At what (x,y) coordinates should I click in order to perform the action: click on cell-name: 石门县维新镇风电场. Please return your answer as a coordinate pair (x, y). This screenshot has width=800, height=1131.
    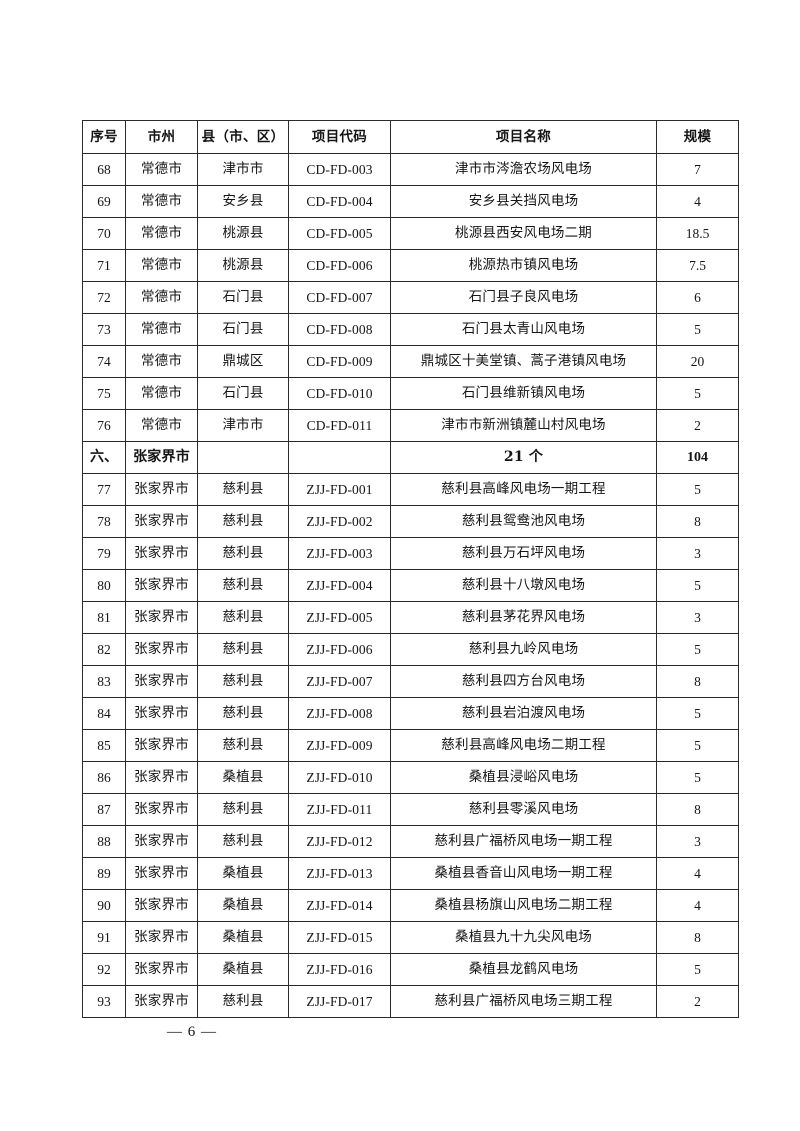
    Looking at the image, I should click on (523, 393).